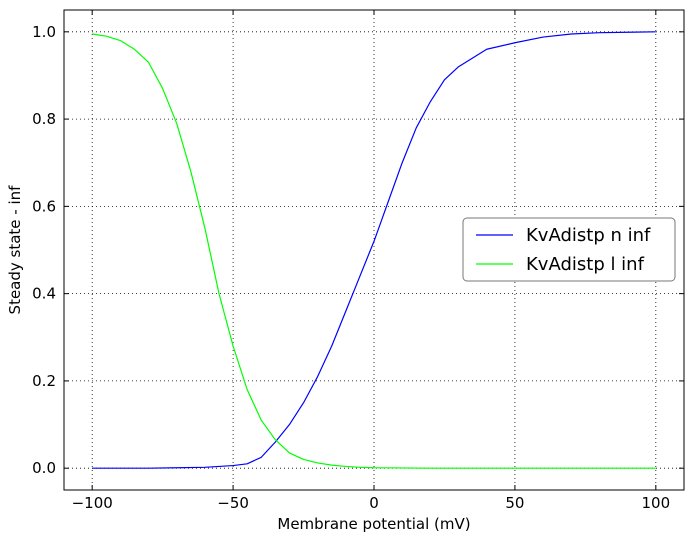 The width and height of the screenshot is (694, 542). What do you see at coordinates (374, 503) in the screenshot?
I see `x-tick-label: 0` at bounding box center [374, 503].